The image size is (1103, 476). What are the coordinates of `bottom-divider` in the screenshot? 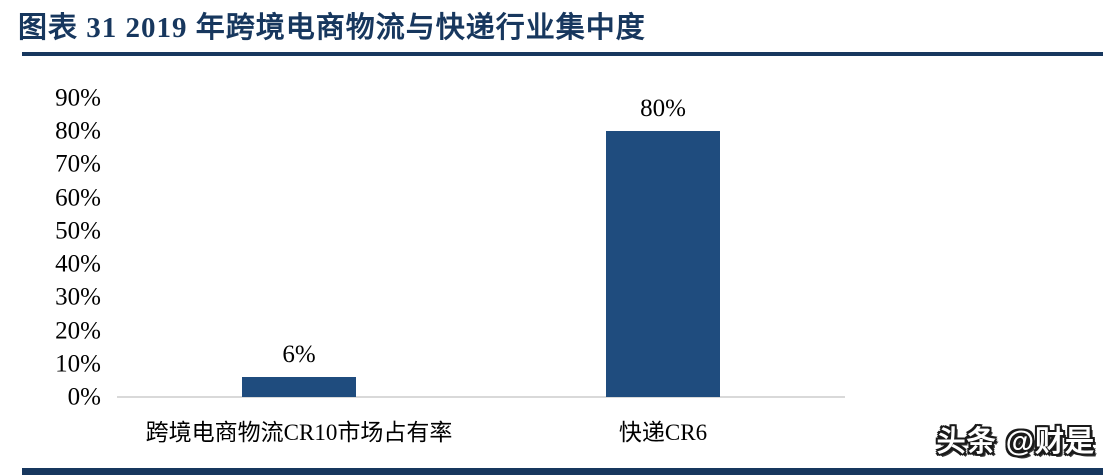 It's located at (562, 471).